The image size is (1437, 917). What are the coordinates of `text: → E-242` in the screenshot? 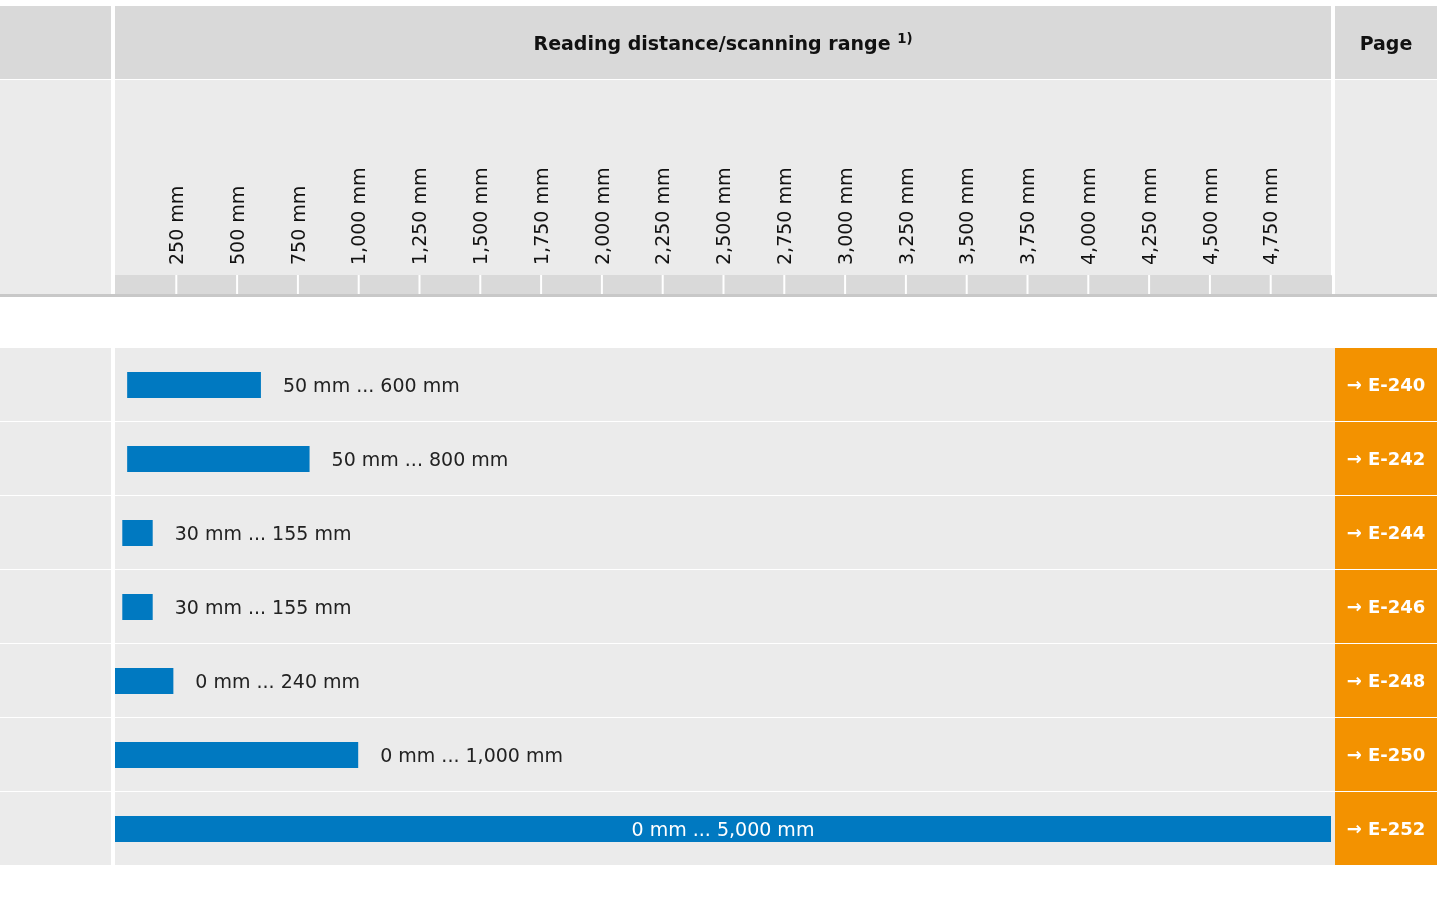 It's located at (1386, 459).